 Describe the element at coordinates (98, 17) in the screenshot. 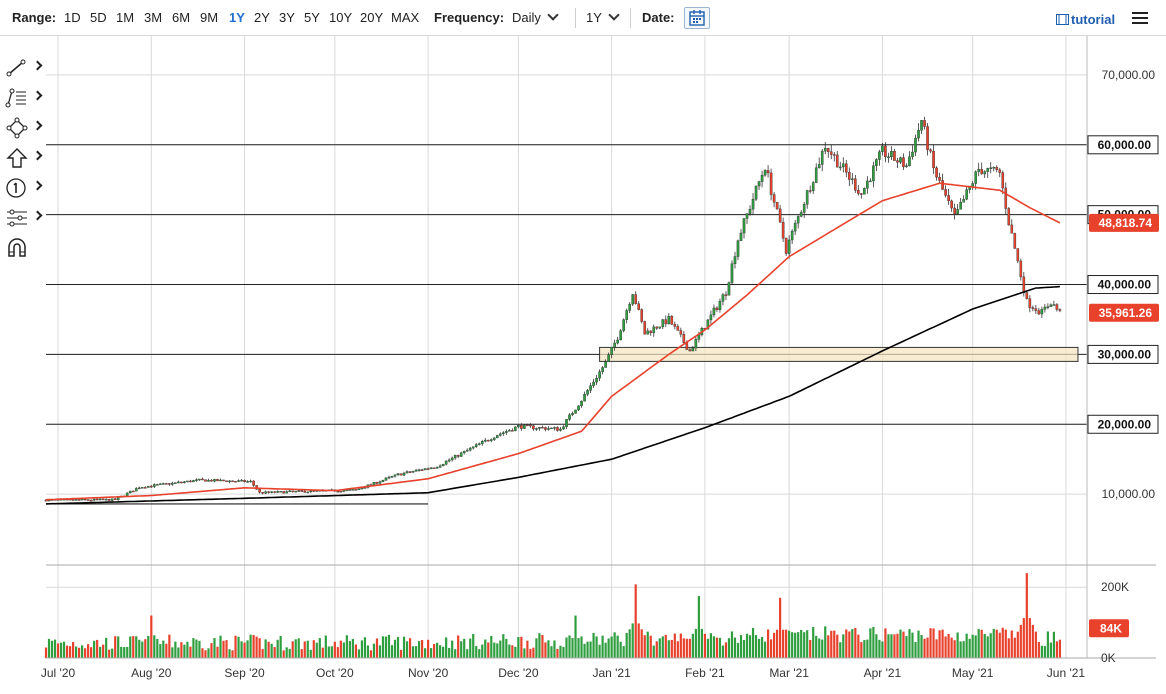

I see `range-5d: 5D` at that location.